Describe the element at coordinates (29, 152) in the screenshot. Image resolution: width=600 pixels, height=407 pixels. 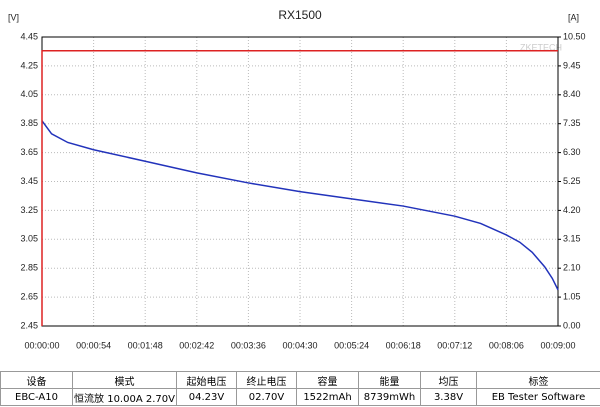
I see `y-tick-label: 3.65` at that location.